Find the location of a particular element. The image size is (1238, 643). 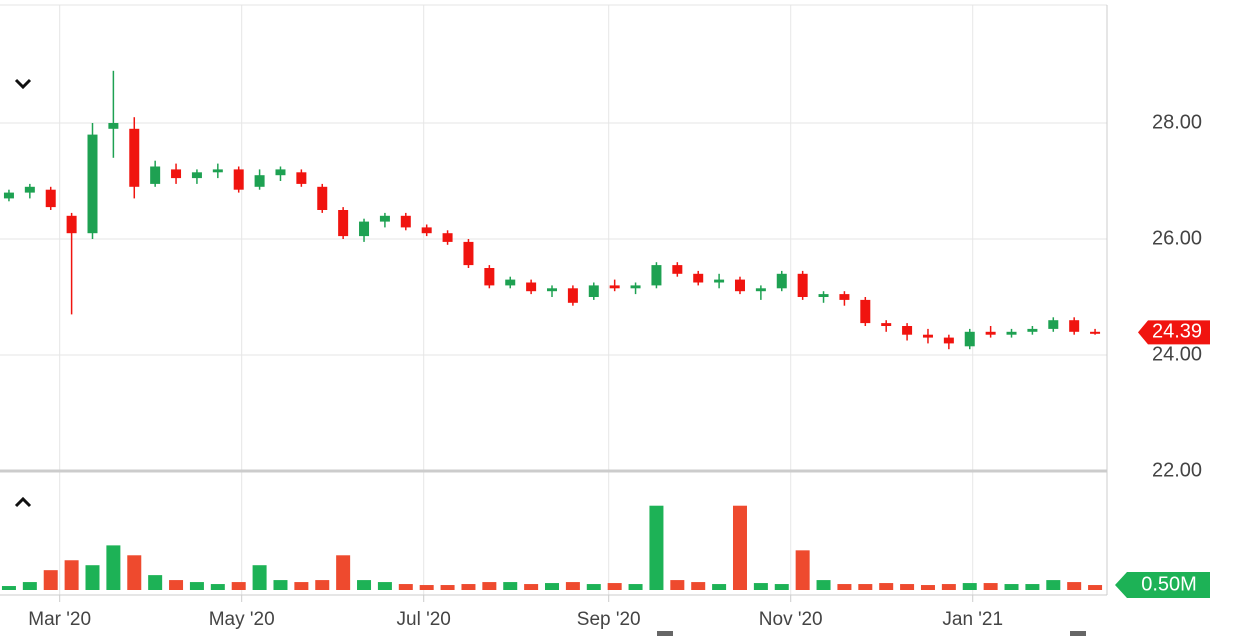

x-tick-label: Mar '20 is located at coordinates (59, 619).